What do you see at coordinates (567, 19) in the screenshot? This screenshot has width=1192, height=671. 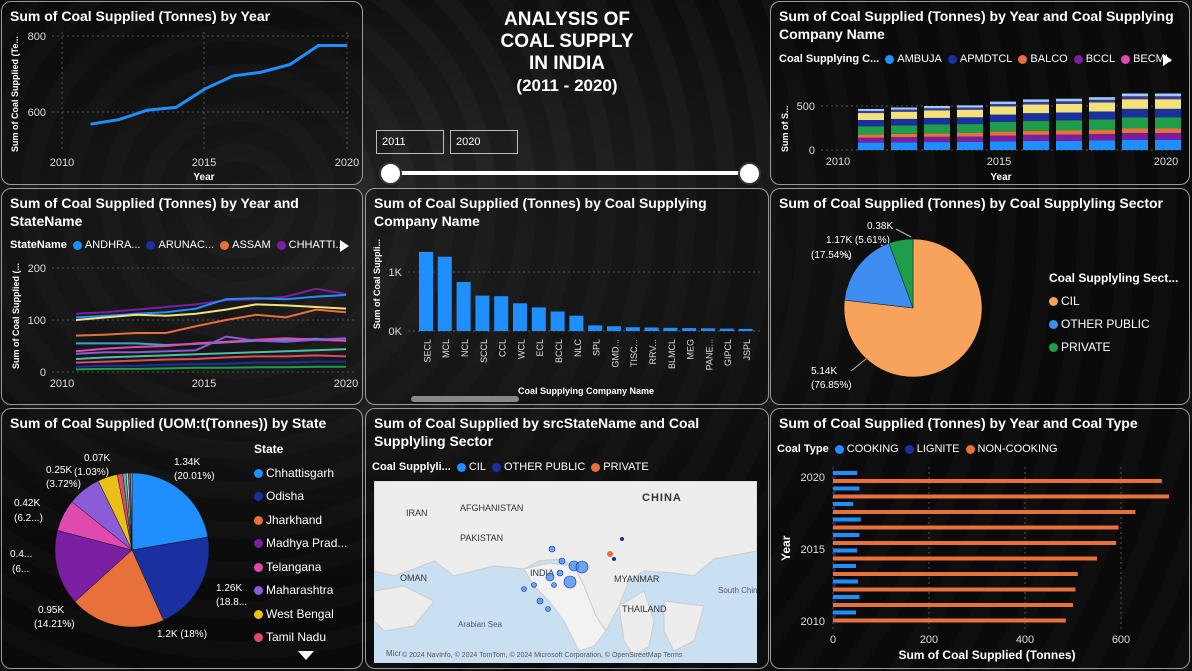 I see `dashboard-title-line: ANALYSIS OF` at bounding box center [567, 19].